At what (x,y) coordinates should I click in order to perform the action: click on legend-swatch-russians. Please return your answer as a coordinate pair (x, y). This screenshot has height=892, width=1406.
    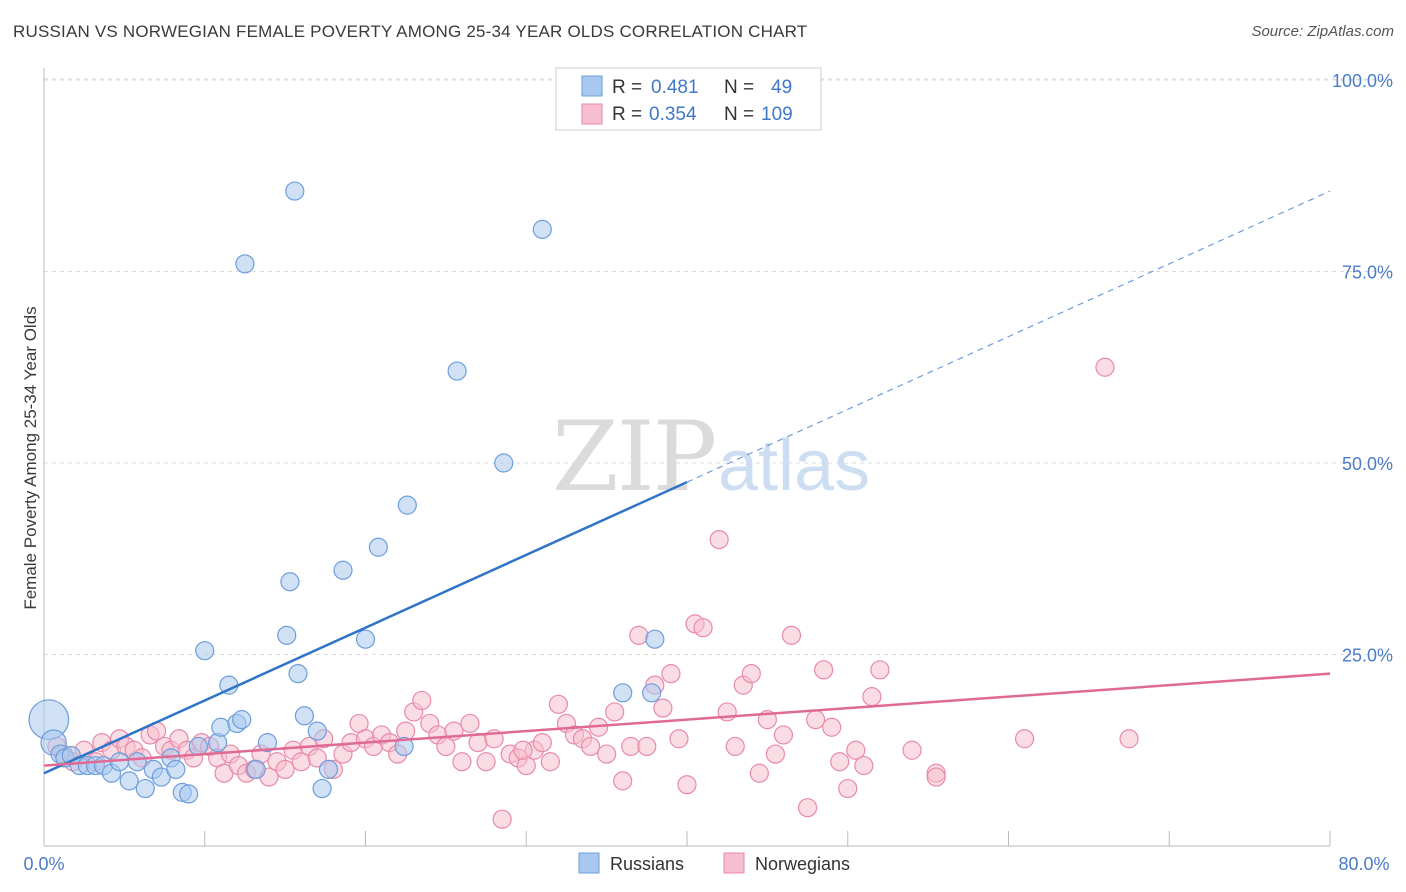
    Looking at the image, I should click on (592, 86).